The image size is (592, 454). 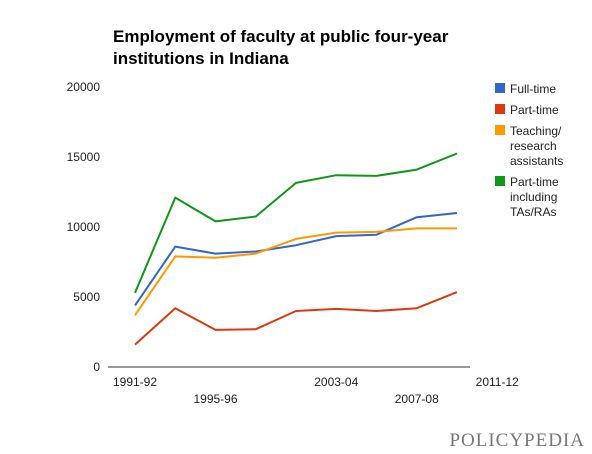 What do you see at coordinates (84, 87) in the screenshot?
I see `y-tick-label: 20000` at bounding box center [84, 87].